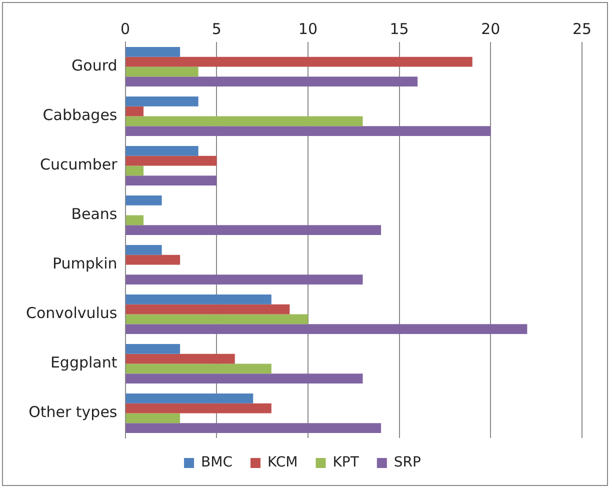  I want to click on legend-label: BMC, so click(217, 462).